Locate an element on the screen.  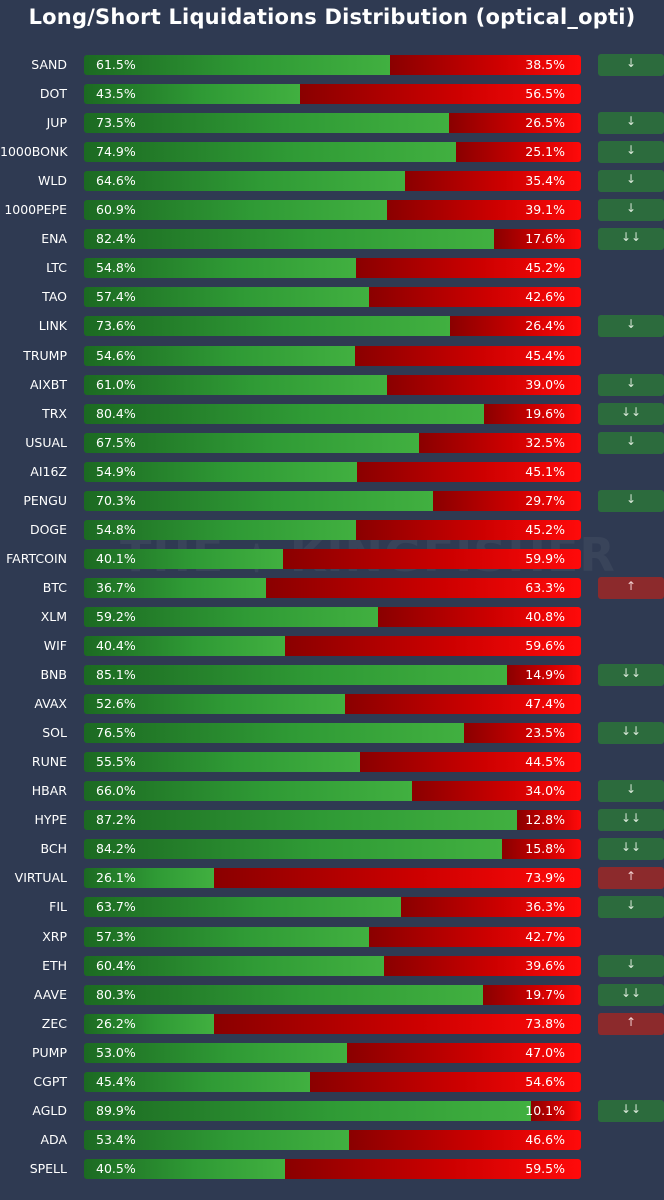
category-label: AAVE is located at coordinates (50, 994).